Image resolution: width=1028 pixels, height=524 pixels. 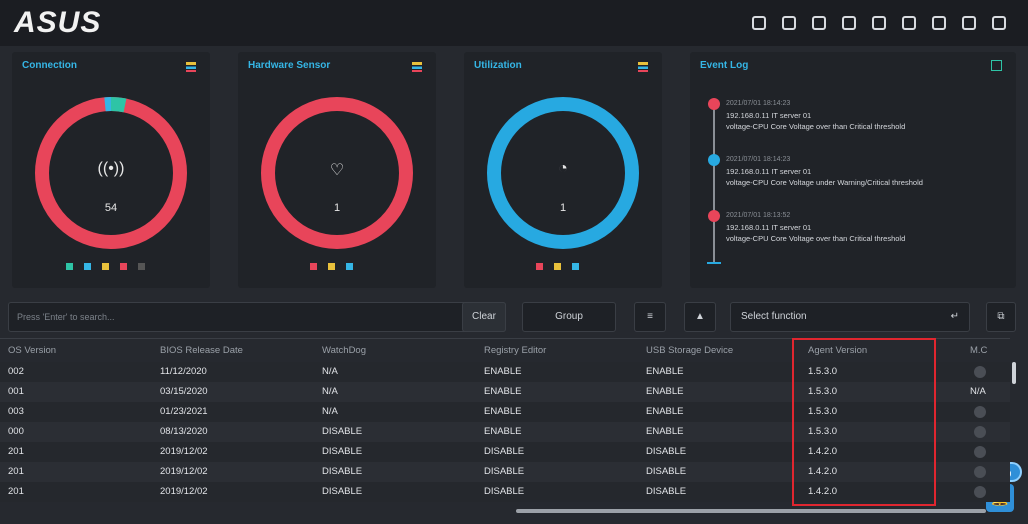 What do you see at coordinates (838, 350) in the screenshot?
I see `column-header: Agent Version` at bounding box center [838, 350].